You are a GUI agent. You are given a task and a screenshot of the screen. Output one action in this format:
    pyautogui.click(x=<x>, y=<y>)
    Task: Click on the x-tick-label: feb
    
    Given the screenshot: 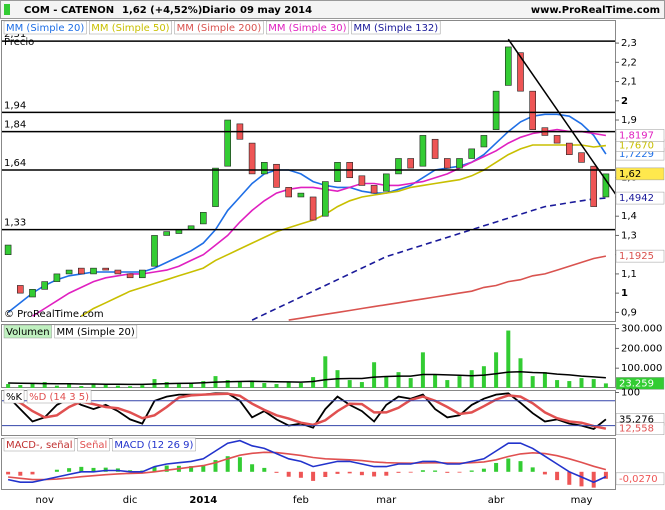 What is the action you would take?
    pyautogui.click(x=301, y=500)
    